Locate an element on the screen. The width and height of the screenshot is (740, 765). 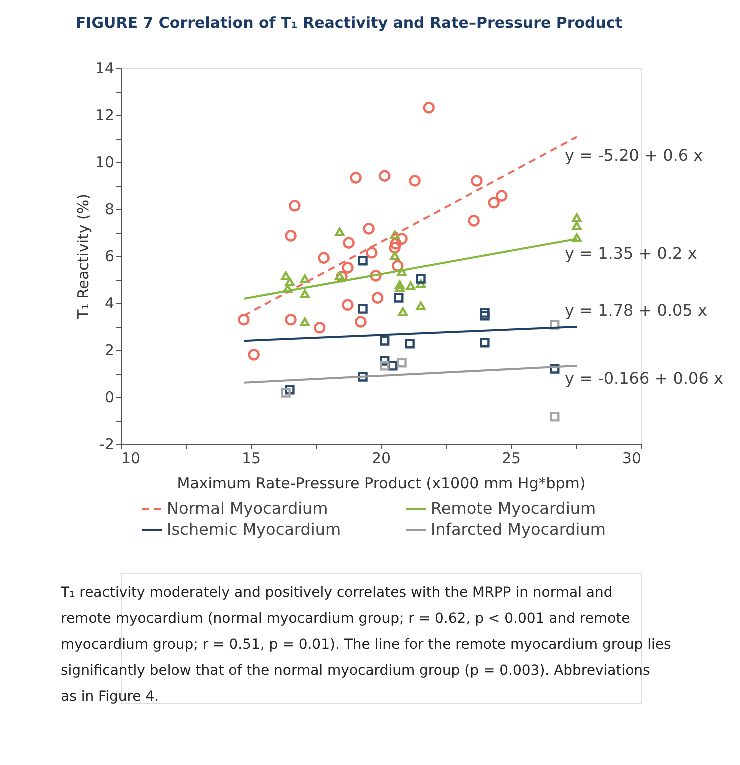
y-tick-label: 2 is located at coordinates (109, 351).